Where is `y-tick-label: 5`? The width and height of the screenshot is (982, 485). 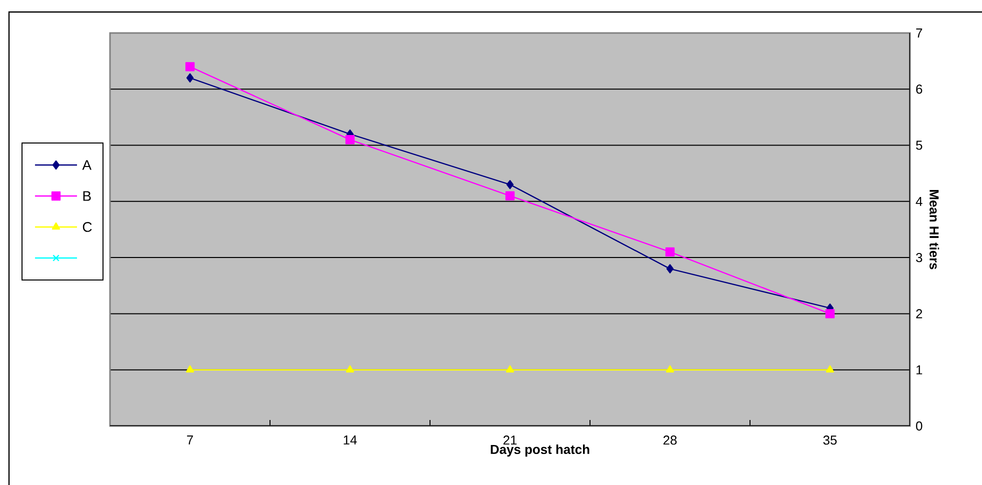
y-tick-label: 5 is located at coordinates (919, 145).